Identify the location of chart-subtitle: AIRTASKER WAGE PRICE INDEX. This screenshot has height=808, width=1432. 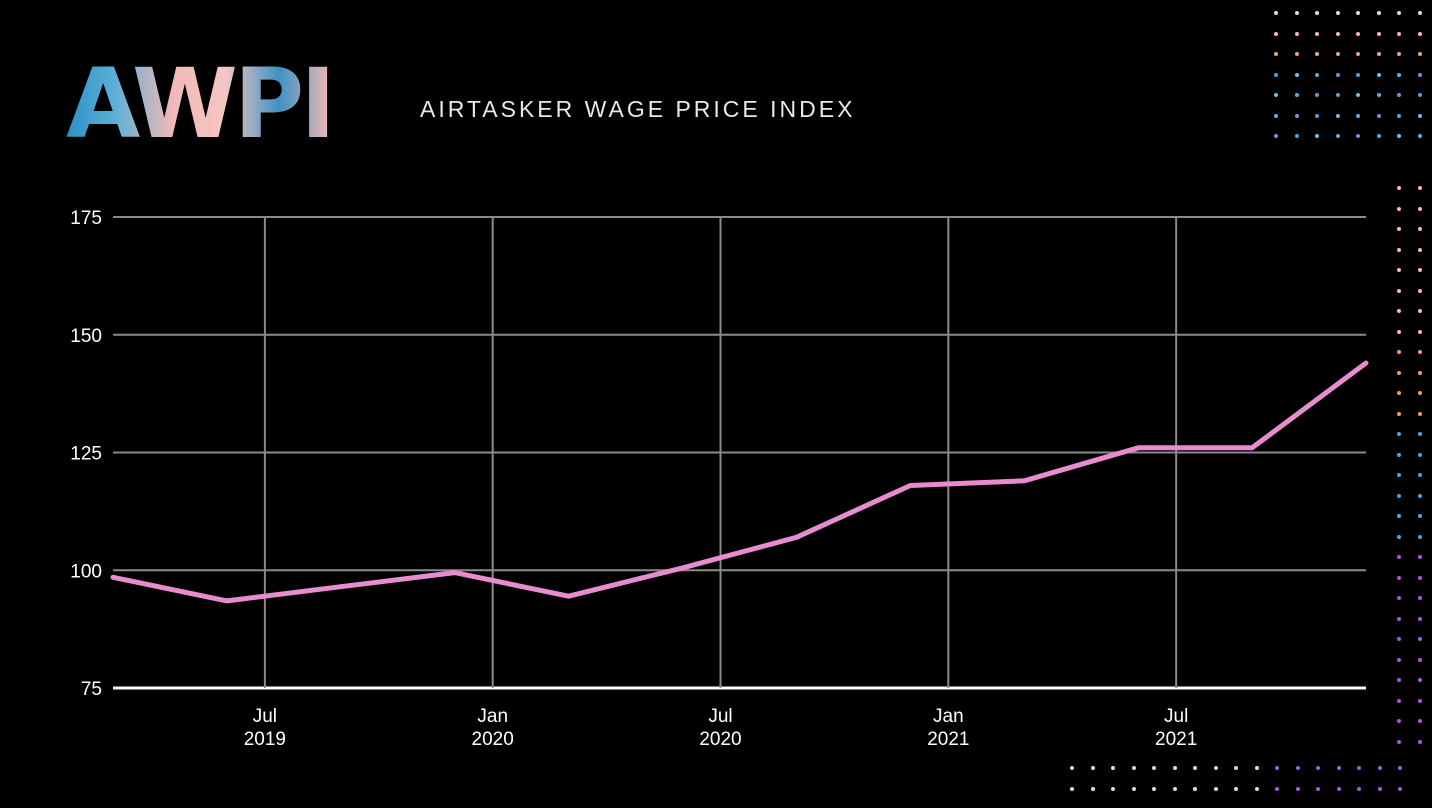
(638, 109).